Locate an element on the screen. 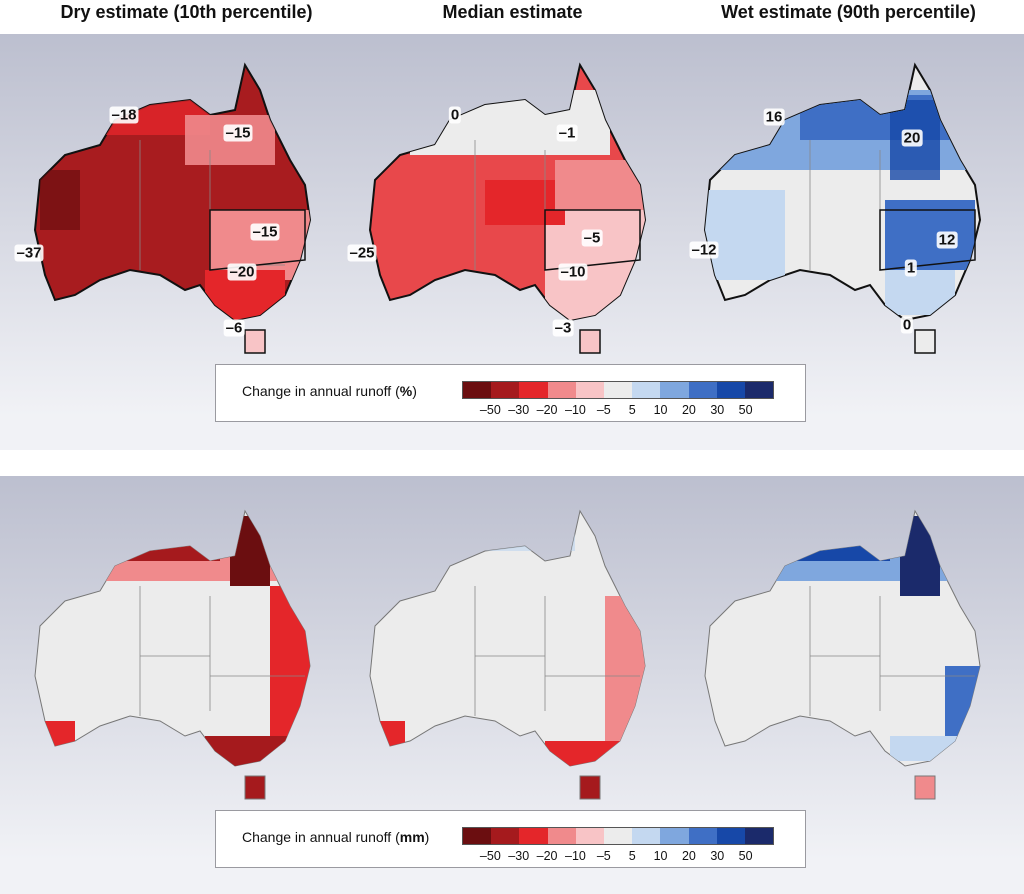  wet-label-south-east: 1 is located at coordinates (911, 268).